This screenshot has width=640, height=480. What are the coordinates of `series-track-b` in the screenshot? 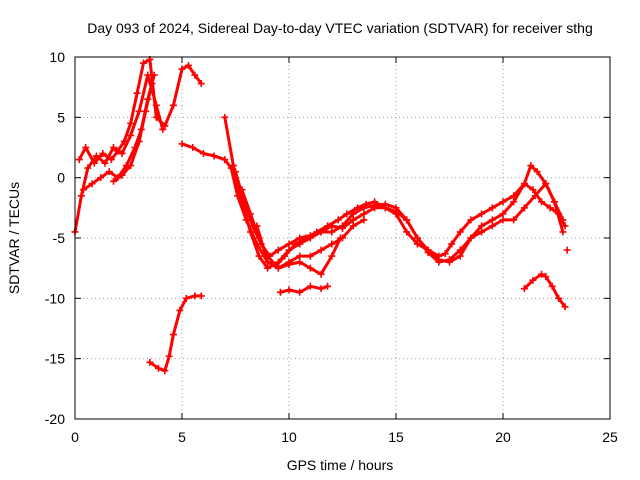 It's located at (119, 153).